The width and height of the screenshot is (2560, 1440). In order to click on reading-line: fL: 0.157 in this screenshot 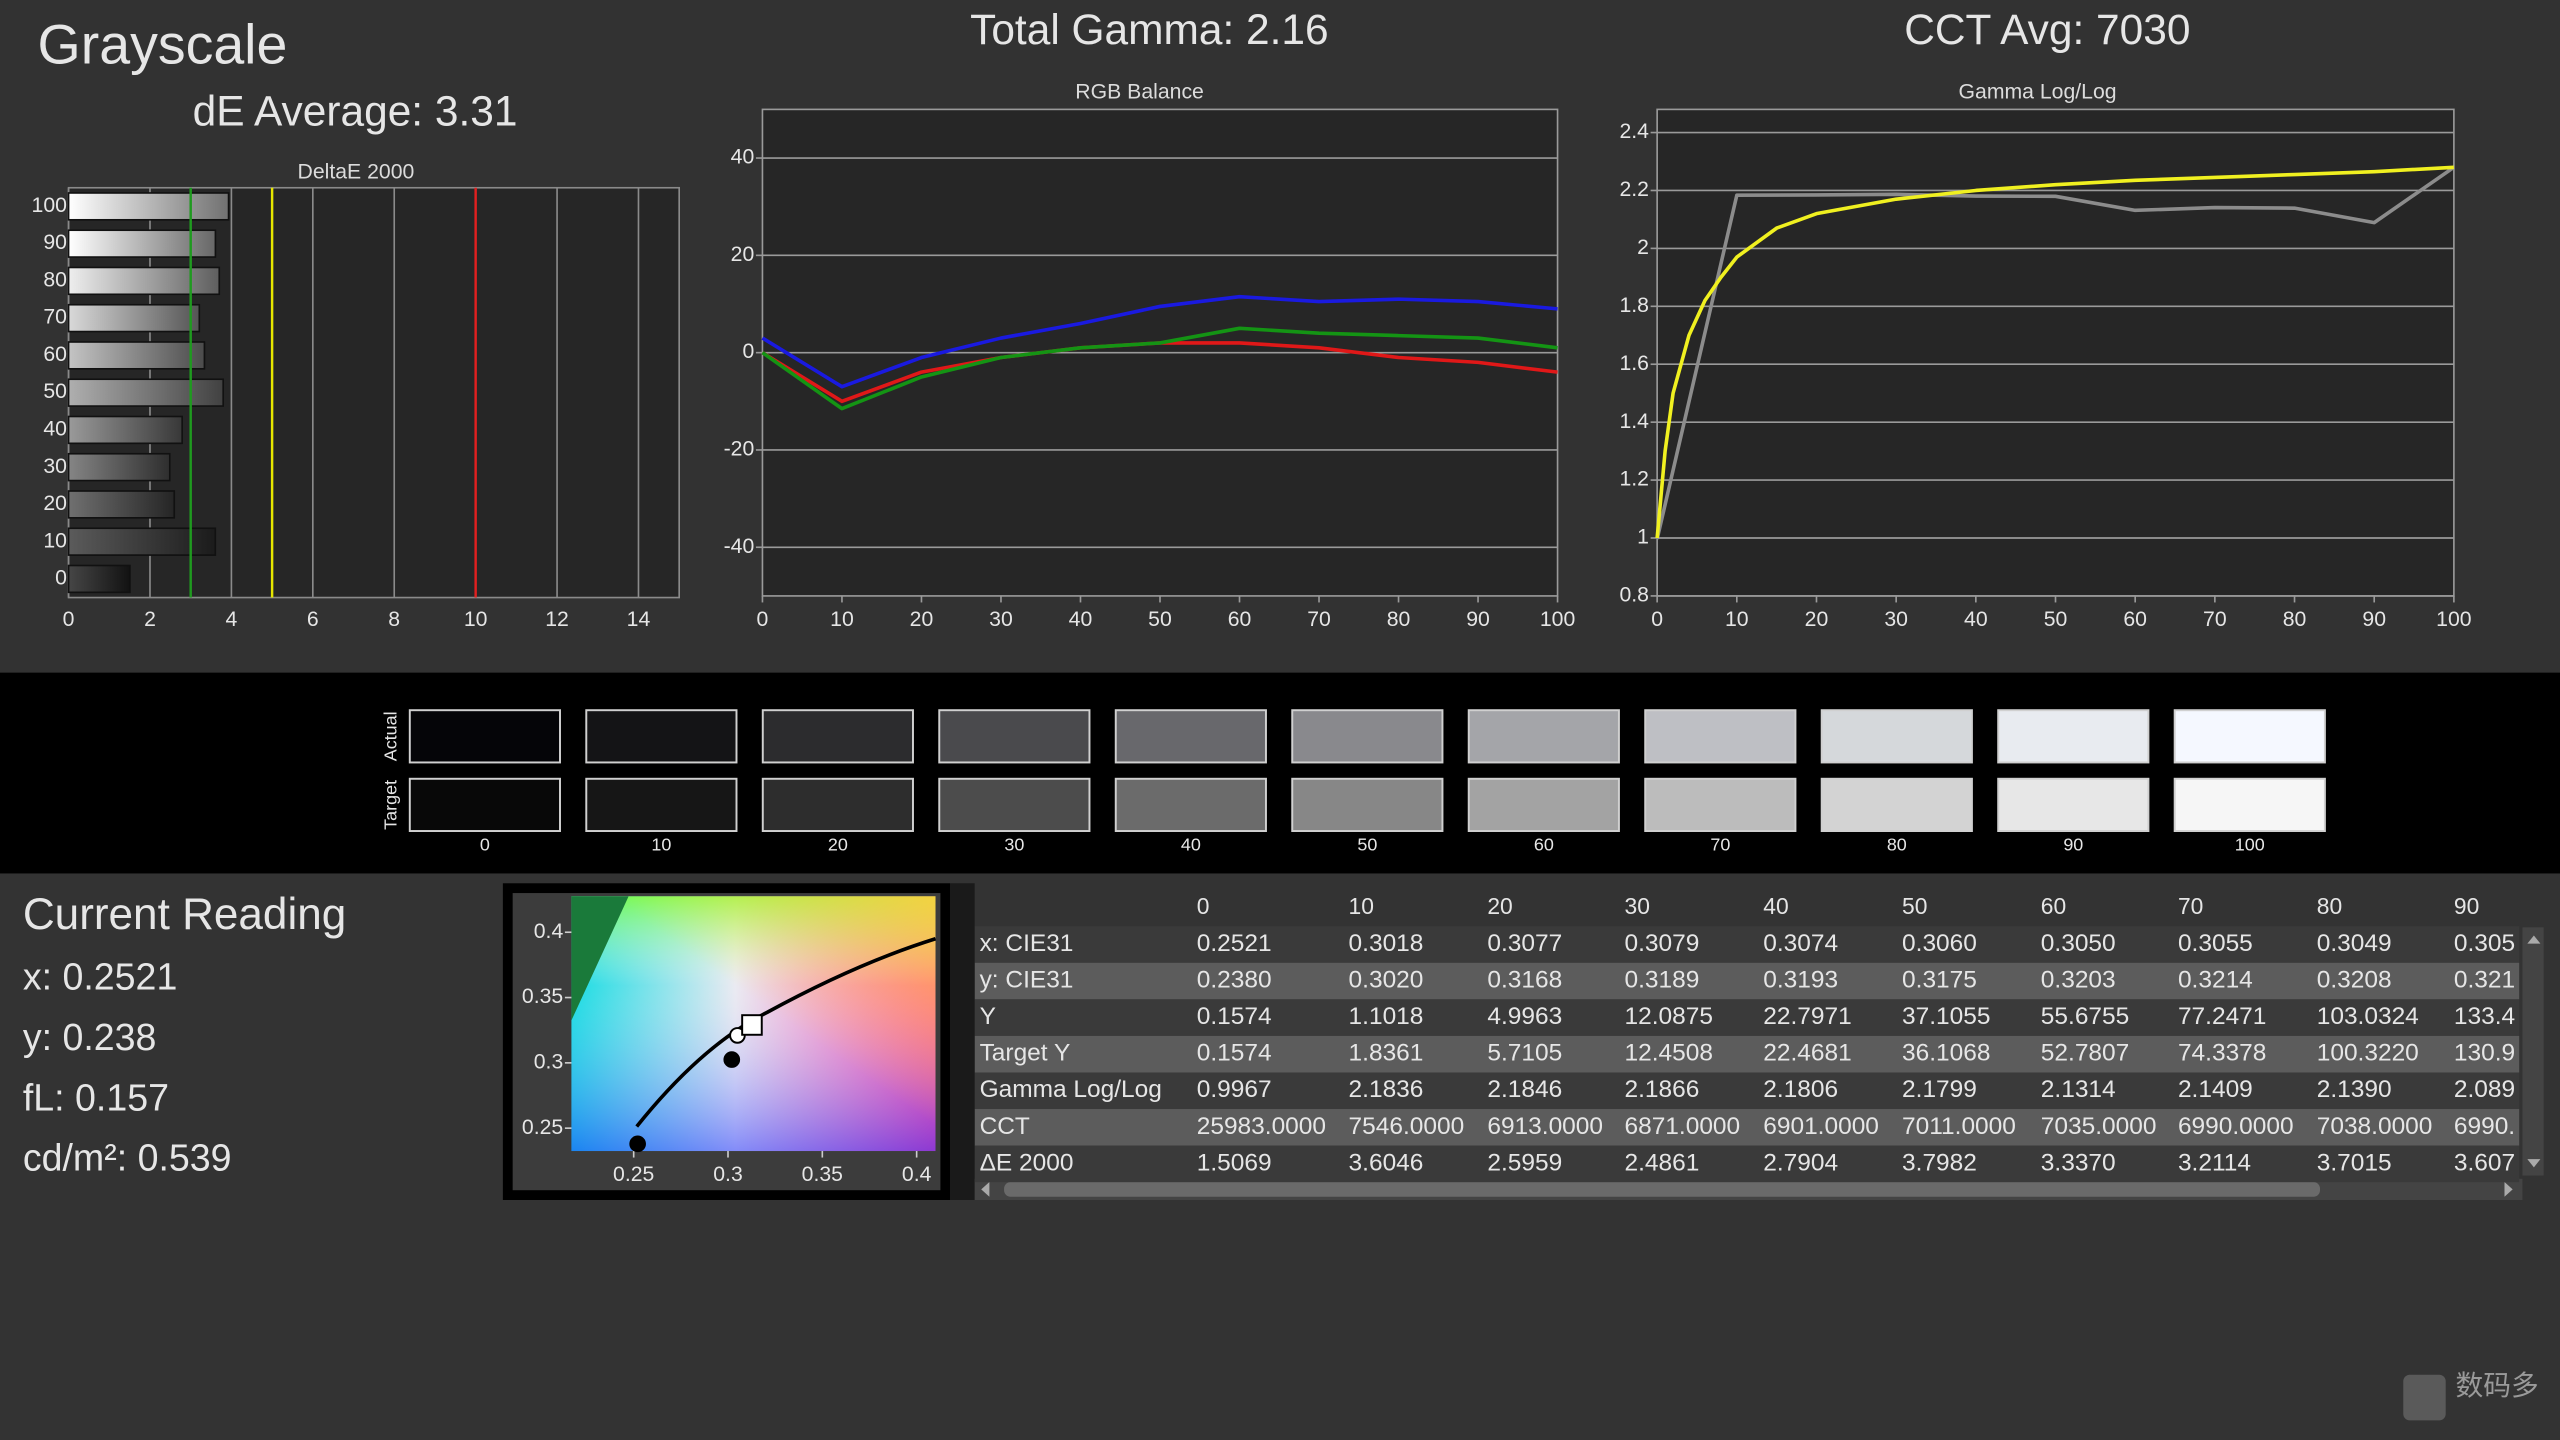, I will do `click(96, 1097)`.